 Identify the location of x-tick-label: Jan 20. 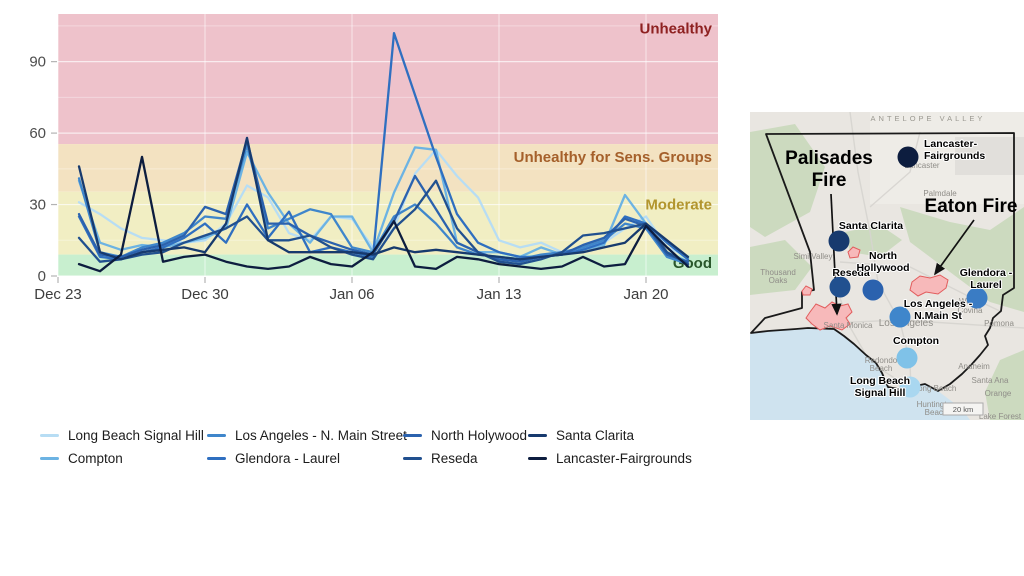
(645, 294).